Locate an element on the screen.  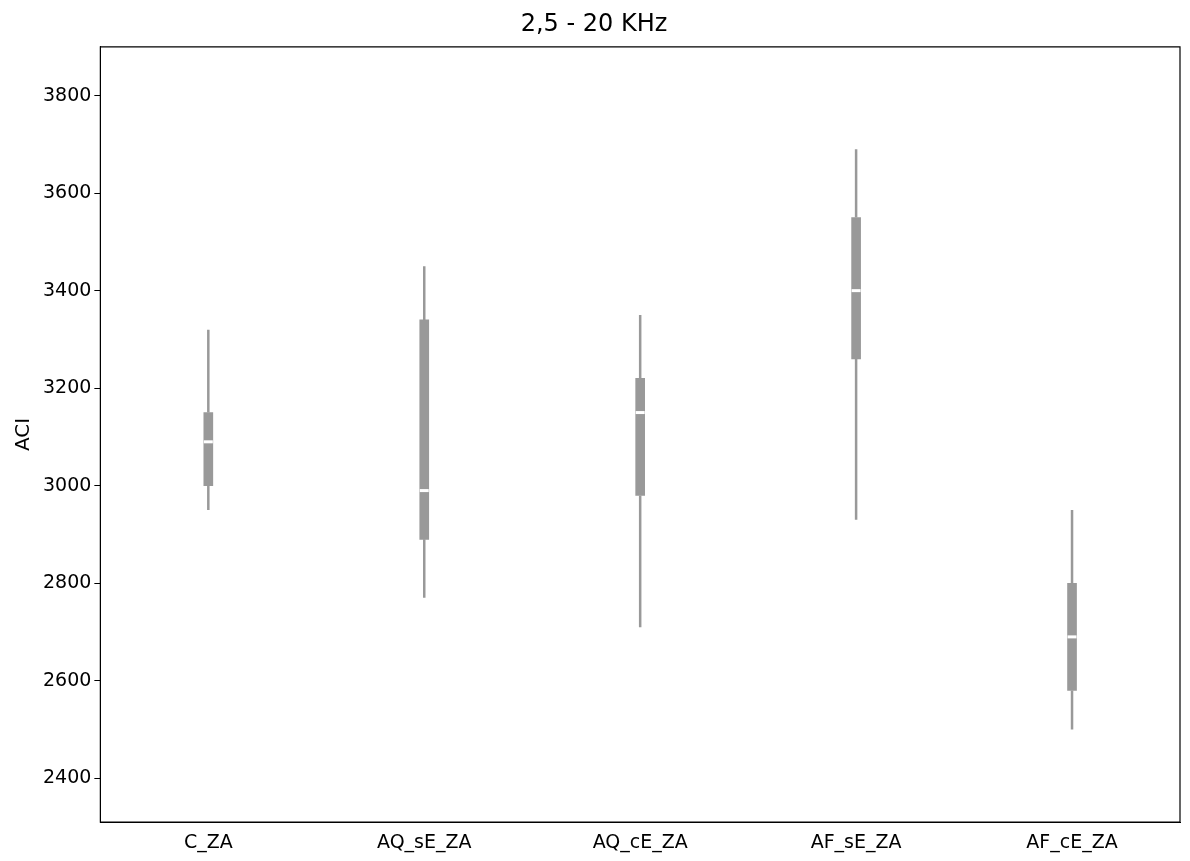
x-tick-label: AF_cE_ZA is located at coordinates (1072, 841).